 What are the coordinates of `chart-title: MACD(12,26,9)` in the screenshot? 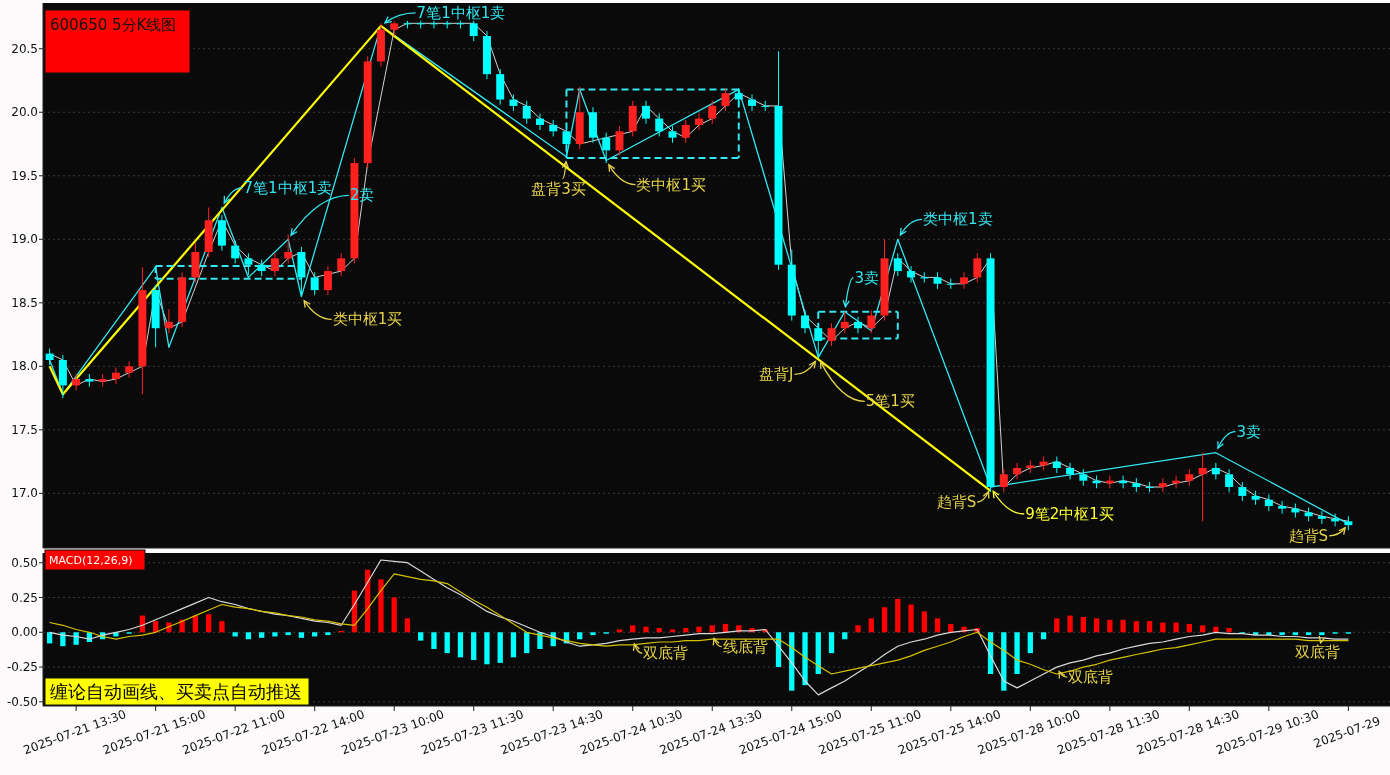 It's located at (91, 560).